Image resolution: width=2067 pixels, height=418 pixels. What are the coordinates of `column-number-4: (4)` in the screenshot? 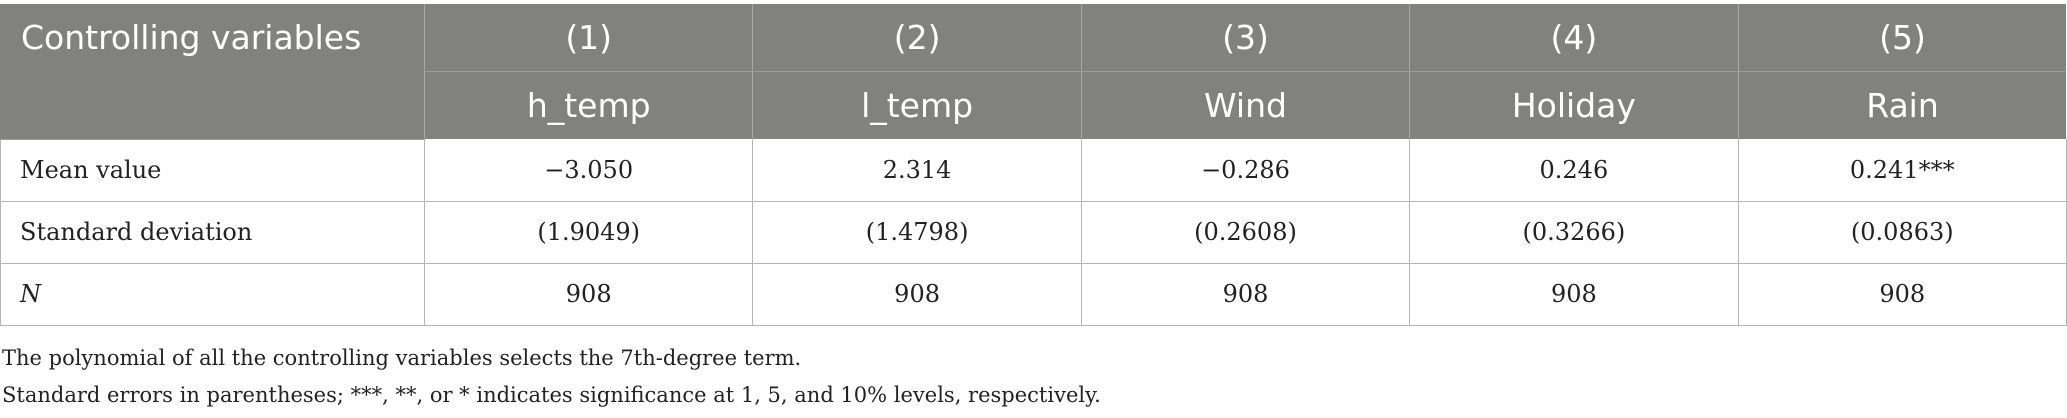 It's located at (1574, 38).